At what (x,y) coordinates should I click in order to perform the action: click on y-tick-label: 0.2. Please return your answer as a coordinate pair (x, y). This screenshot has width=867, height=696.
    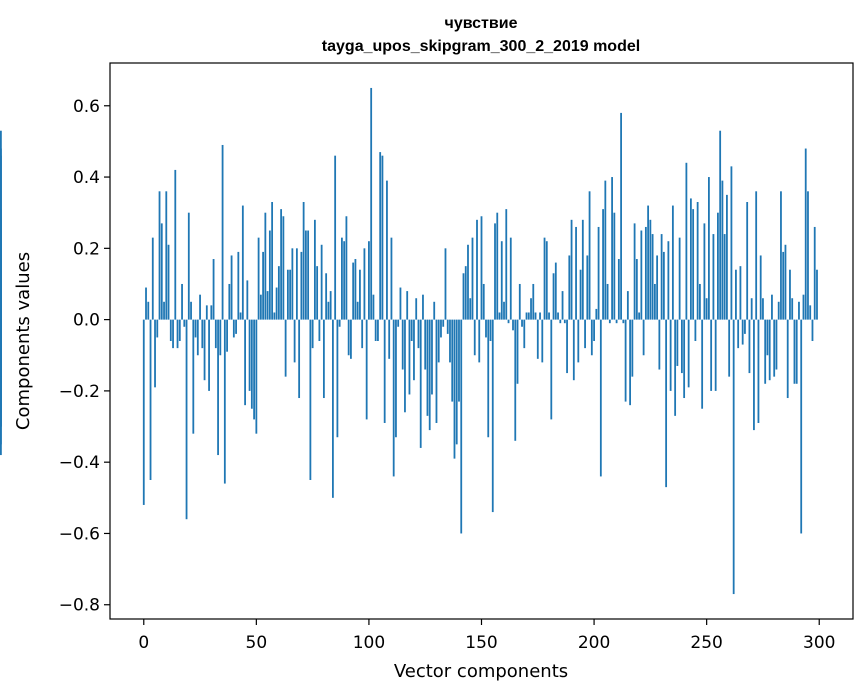
    Looking at the image, I should click on (86, 249).